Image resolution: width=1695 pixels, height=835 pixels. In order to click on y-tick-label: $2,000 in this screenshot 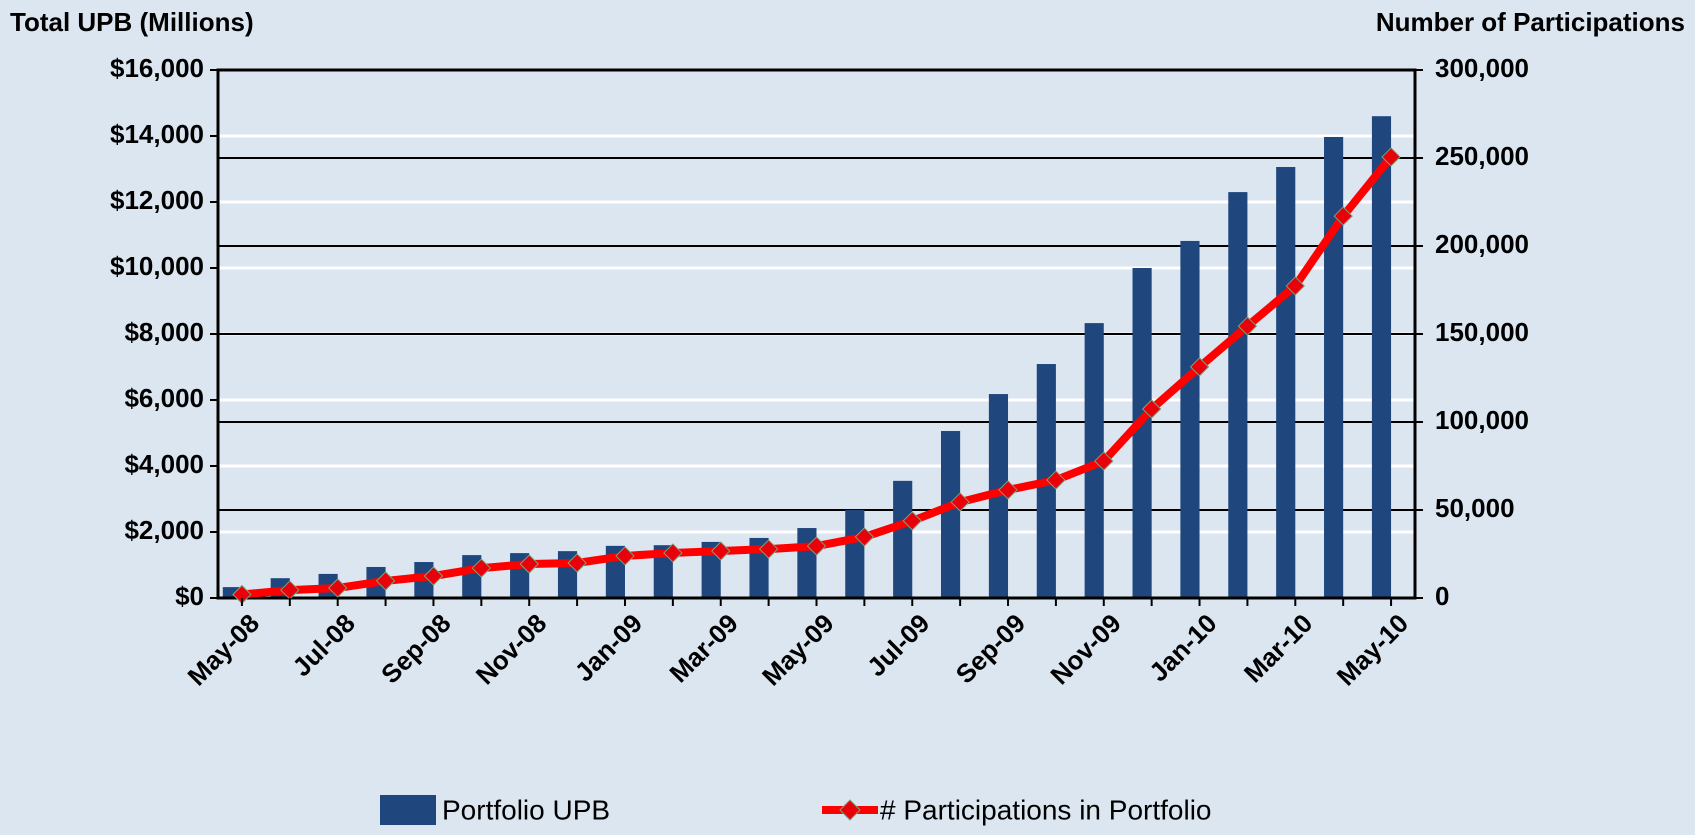, I will do `click(164, 530)`.